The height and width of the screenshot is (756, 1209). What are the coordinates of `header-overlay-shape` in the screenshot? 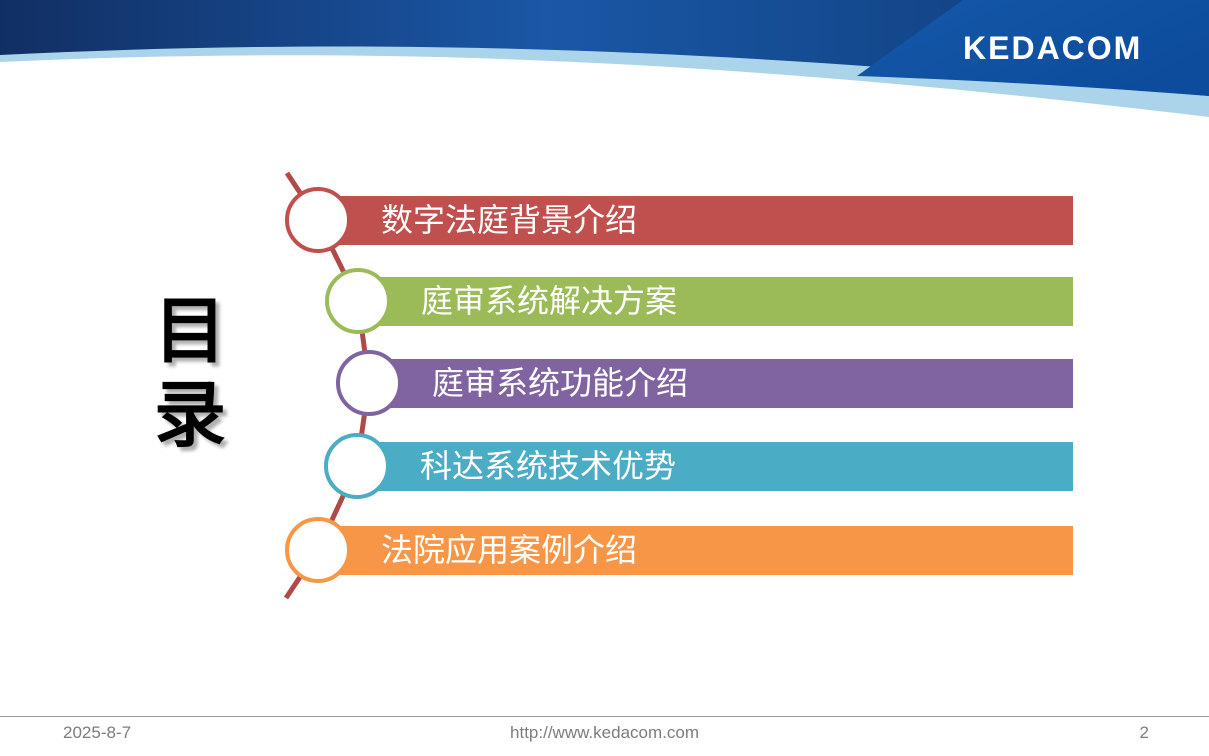 It's located at (1033, 48).